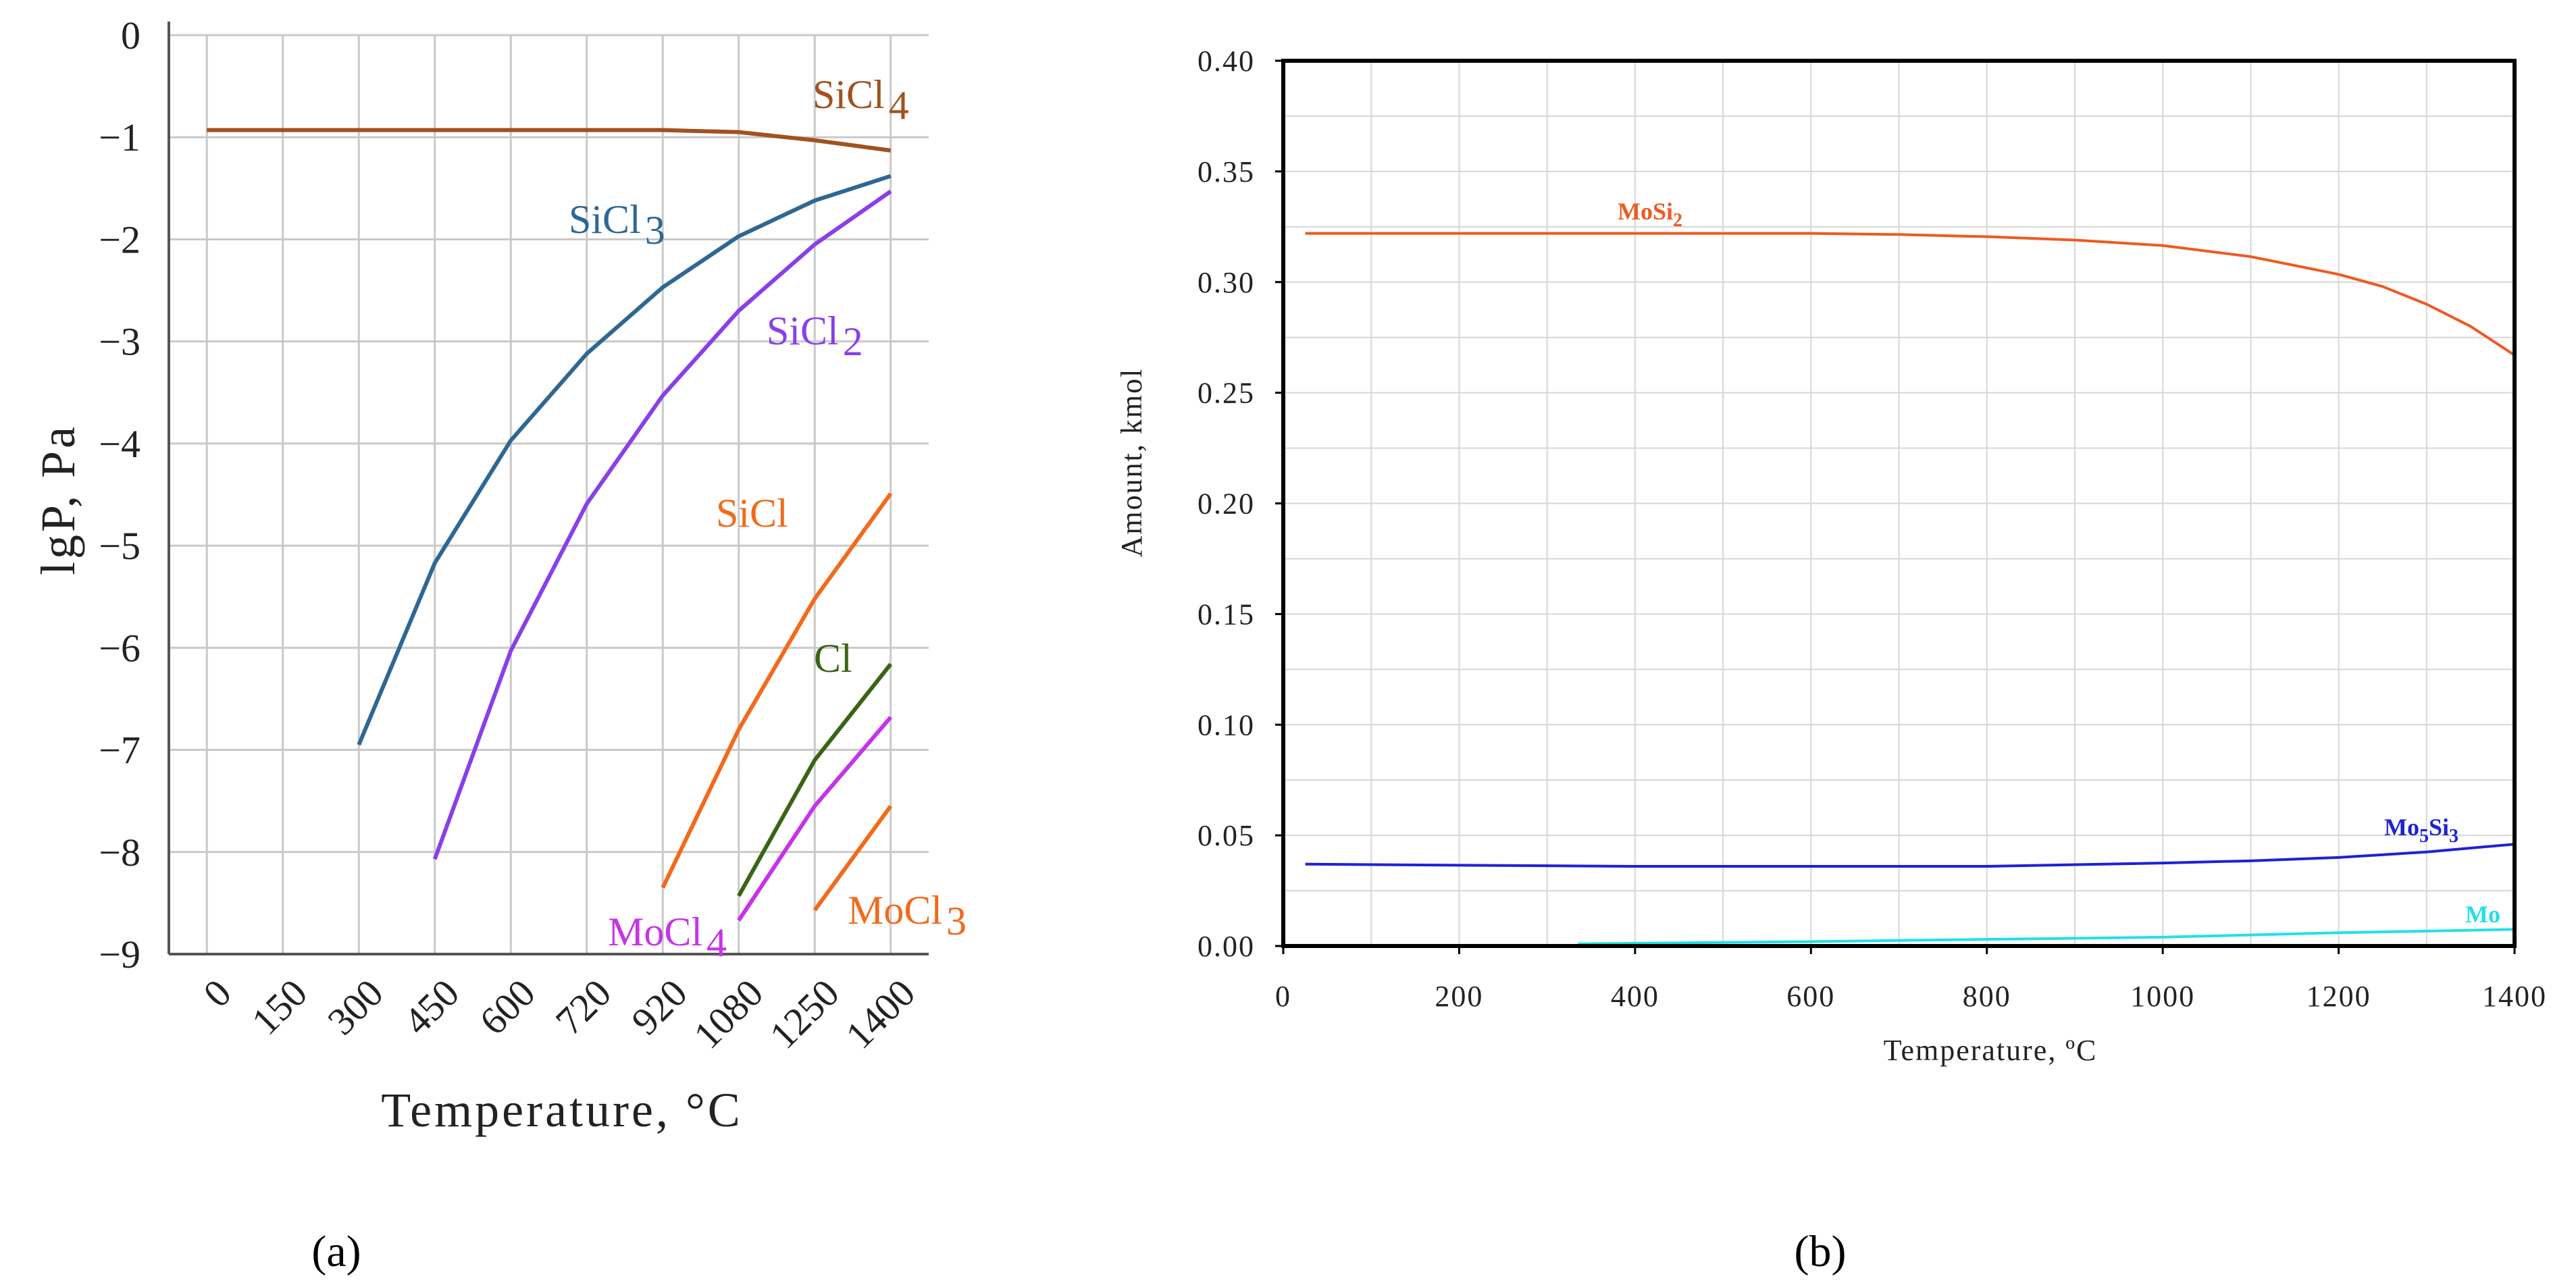 The width and height of the screenshot is (2576, 1287). I want to click on a-ylabel: lgP, Pa, so click(58, 500).